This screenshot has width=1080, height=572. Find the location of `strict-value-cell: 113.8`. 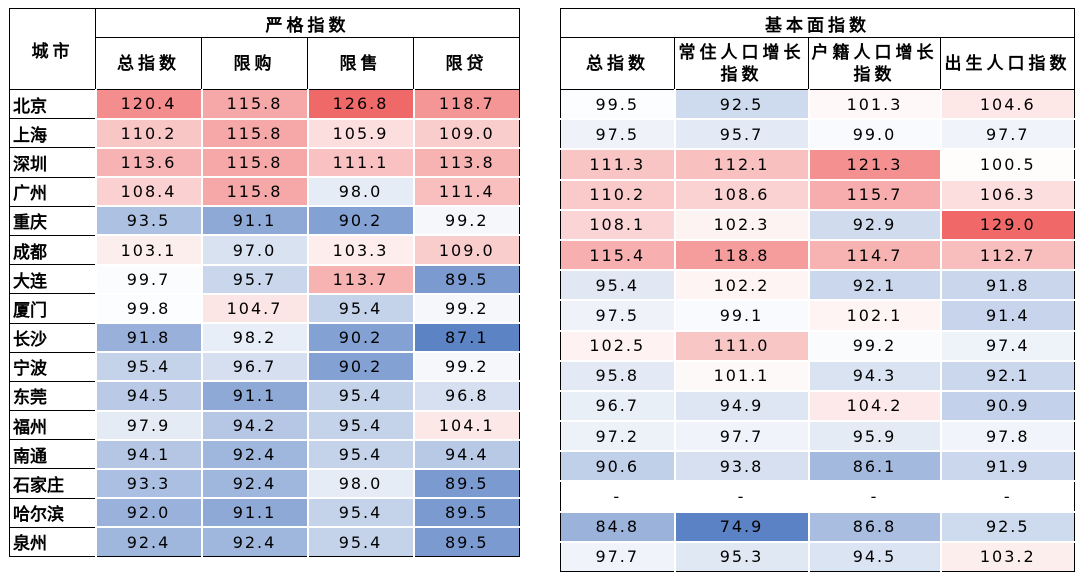

strict-value-cell: 113.8 is located at coordinates (466, 163).